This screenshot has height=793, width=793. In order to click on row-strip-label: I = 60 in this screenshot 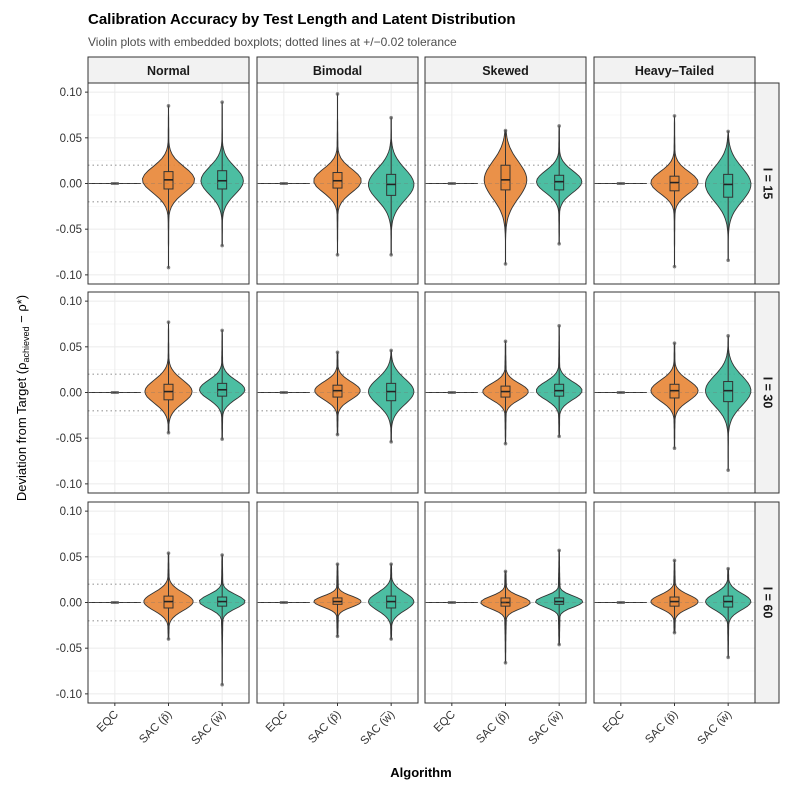, I will do `click(768, 603)`.